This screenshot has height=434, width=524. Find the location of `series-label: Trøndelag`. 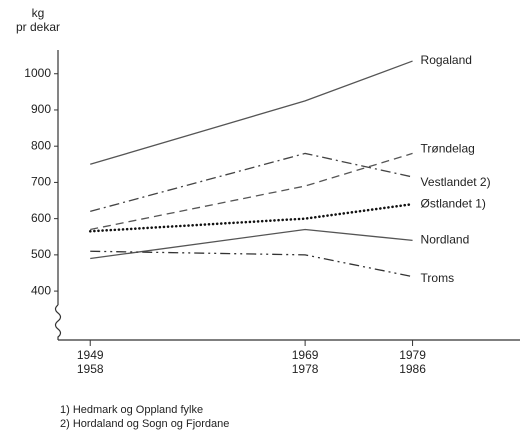

series-label: Trøndelag is located at coordinates (448, 149).